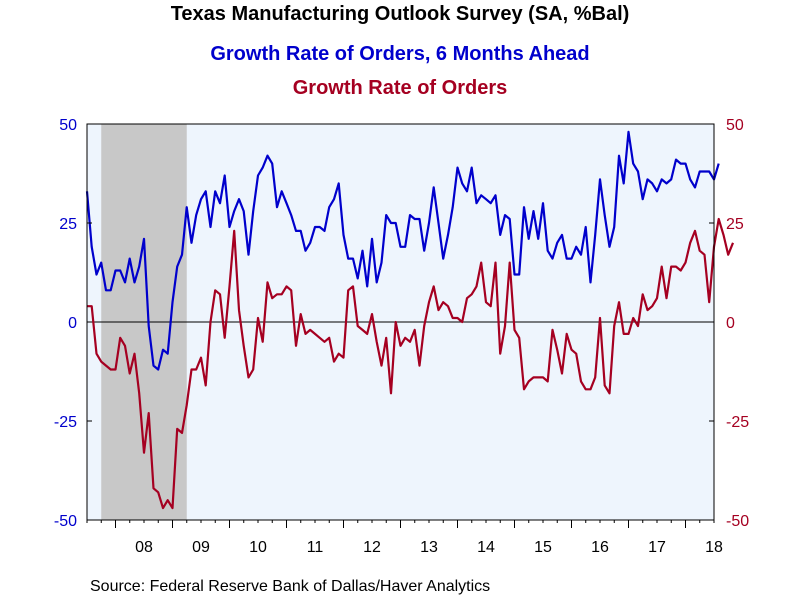  What do you see at coordinates (144, 547) in the screenshot?
I see `x-tick-label: 08` at bounding box center [144, 547].